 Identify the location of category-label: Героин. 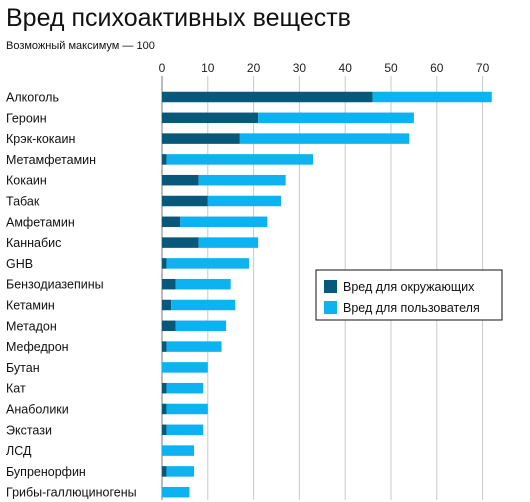
(26, 118).